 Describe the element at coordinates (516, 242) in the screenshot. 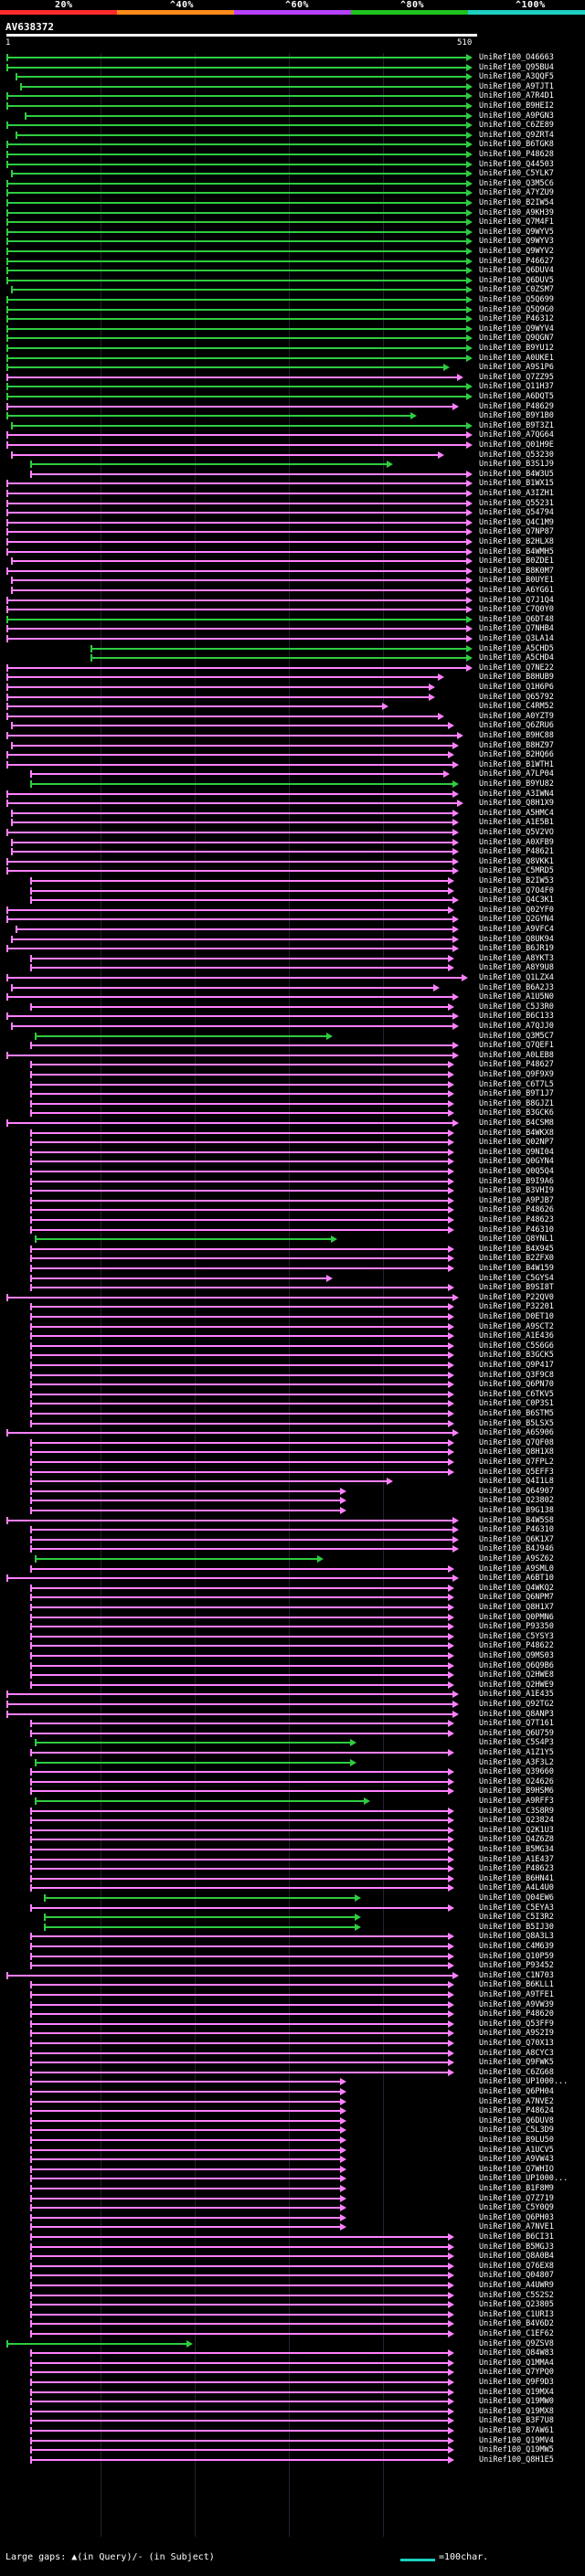

I see `hit-id-link: UniRef100_Q9WYV3` at that location.